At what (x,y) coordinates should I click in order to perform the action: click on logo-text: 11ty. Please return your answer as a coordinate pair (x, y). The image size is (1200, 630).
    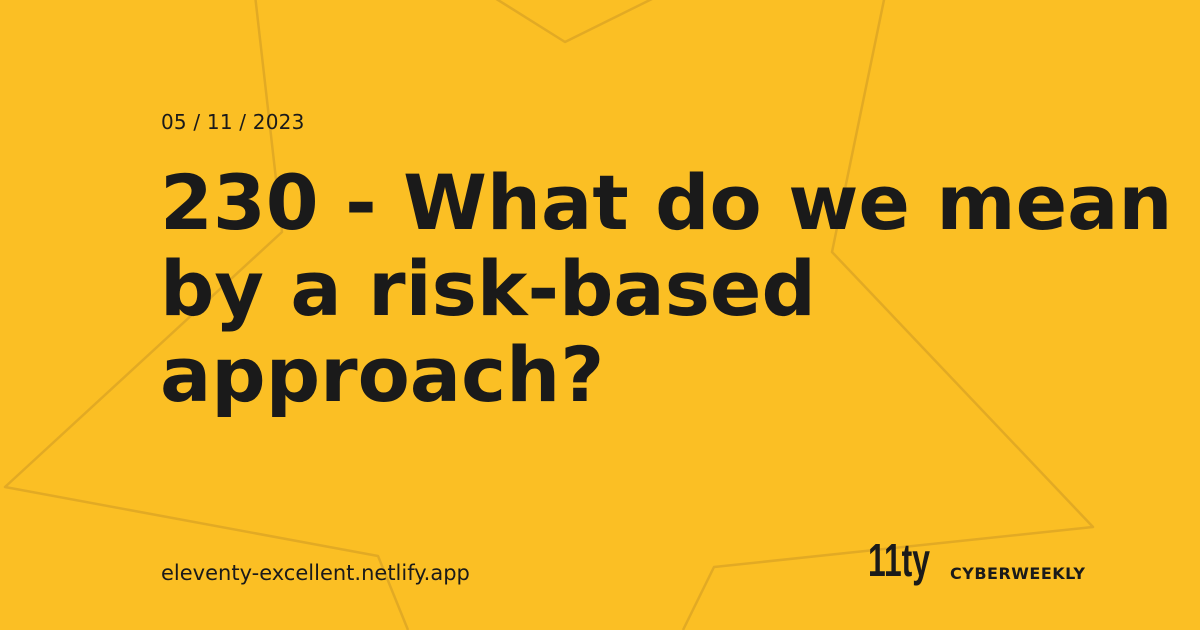
    Looking at the image, I should click on (899, 560).